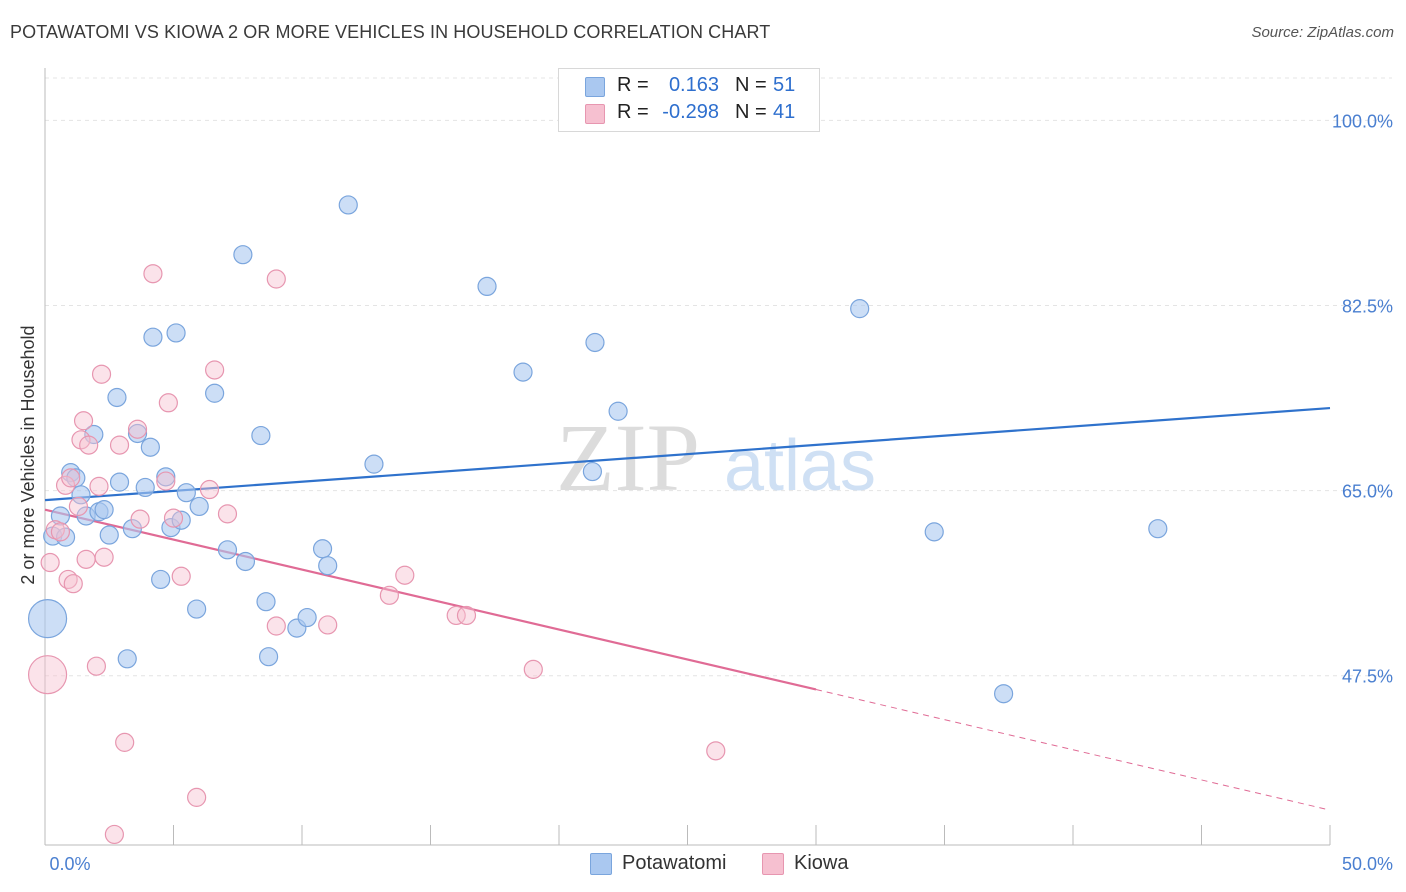 This screenshot has width=1406, height=892. I want to click on watermark: ZIP atlas, so click(716, 457).